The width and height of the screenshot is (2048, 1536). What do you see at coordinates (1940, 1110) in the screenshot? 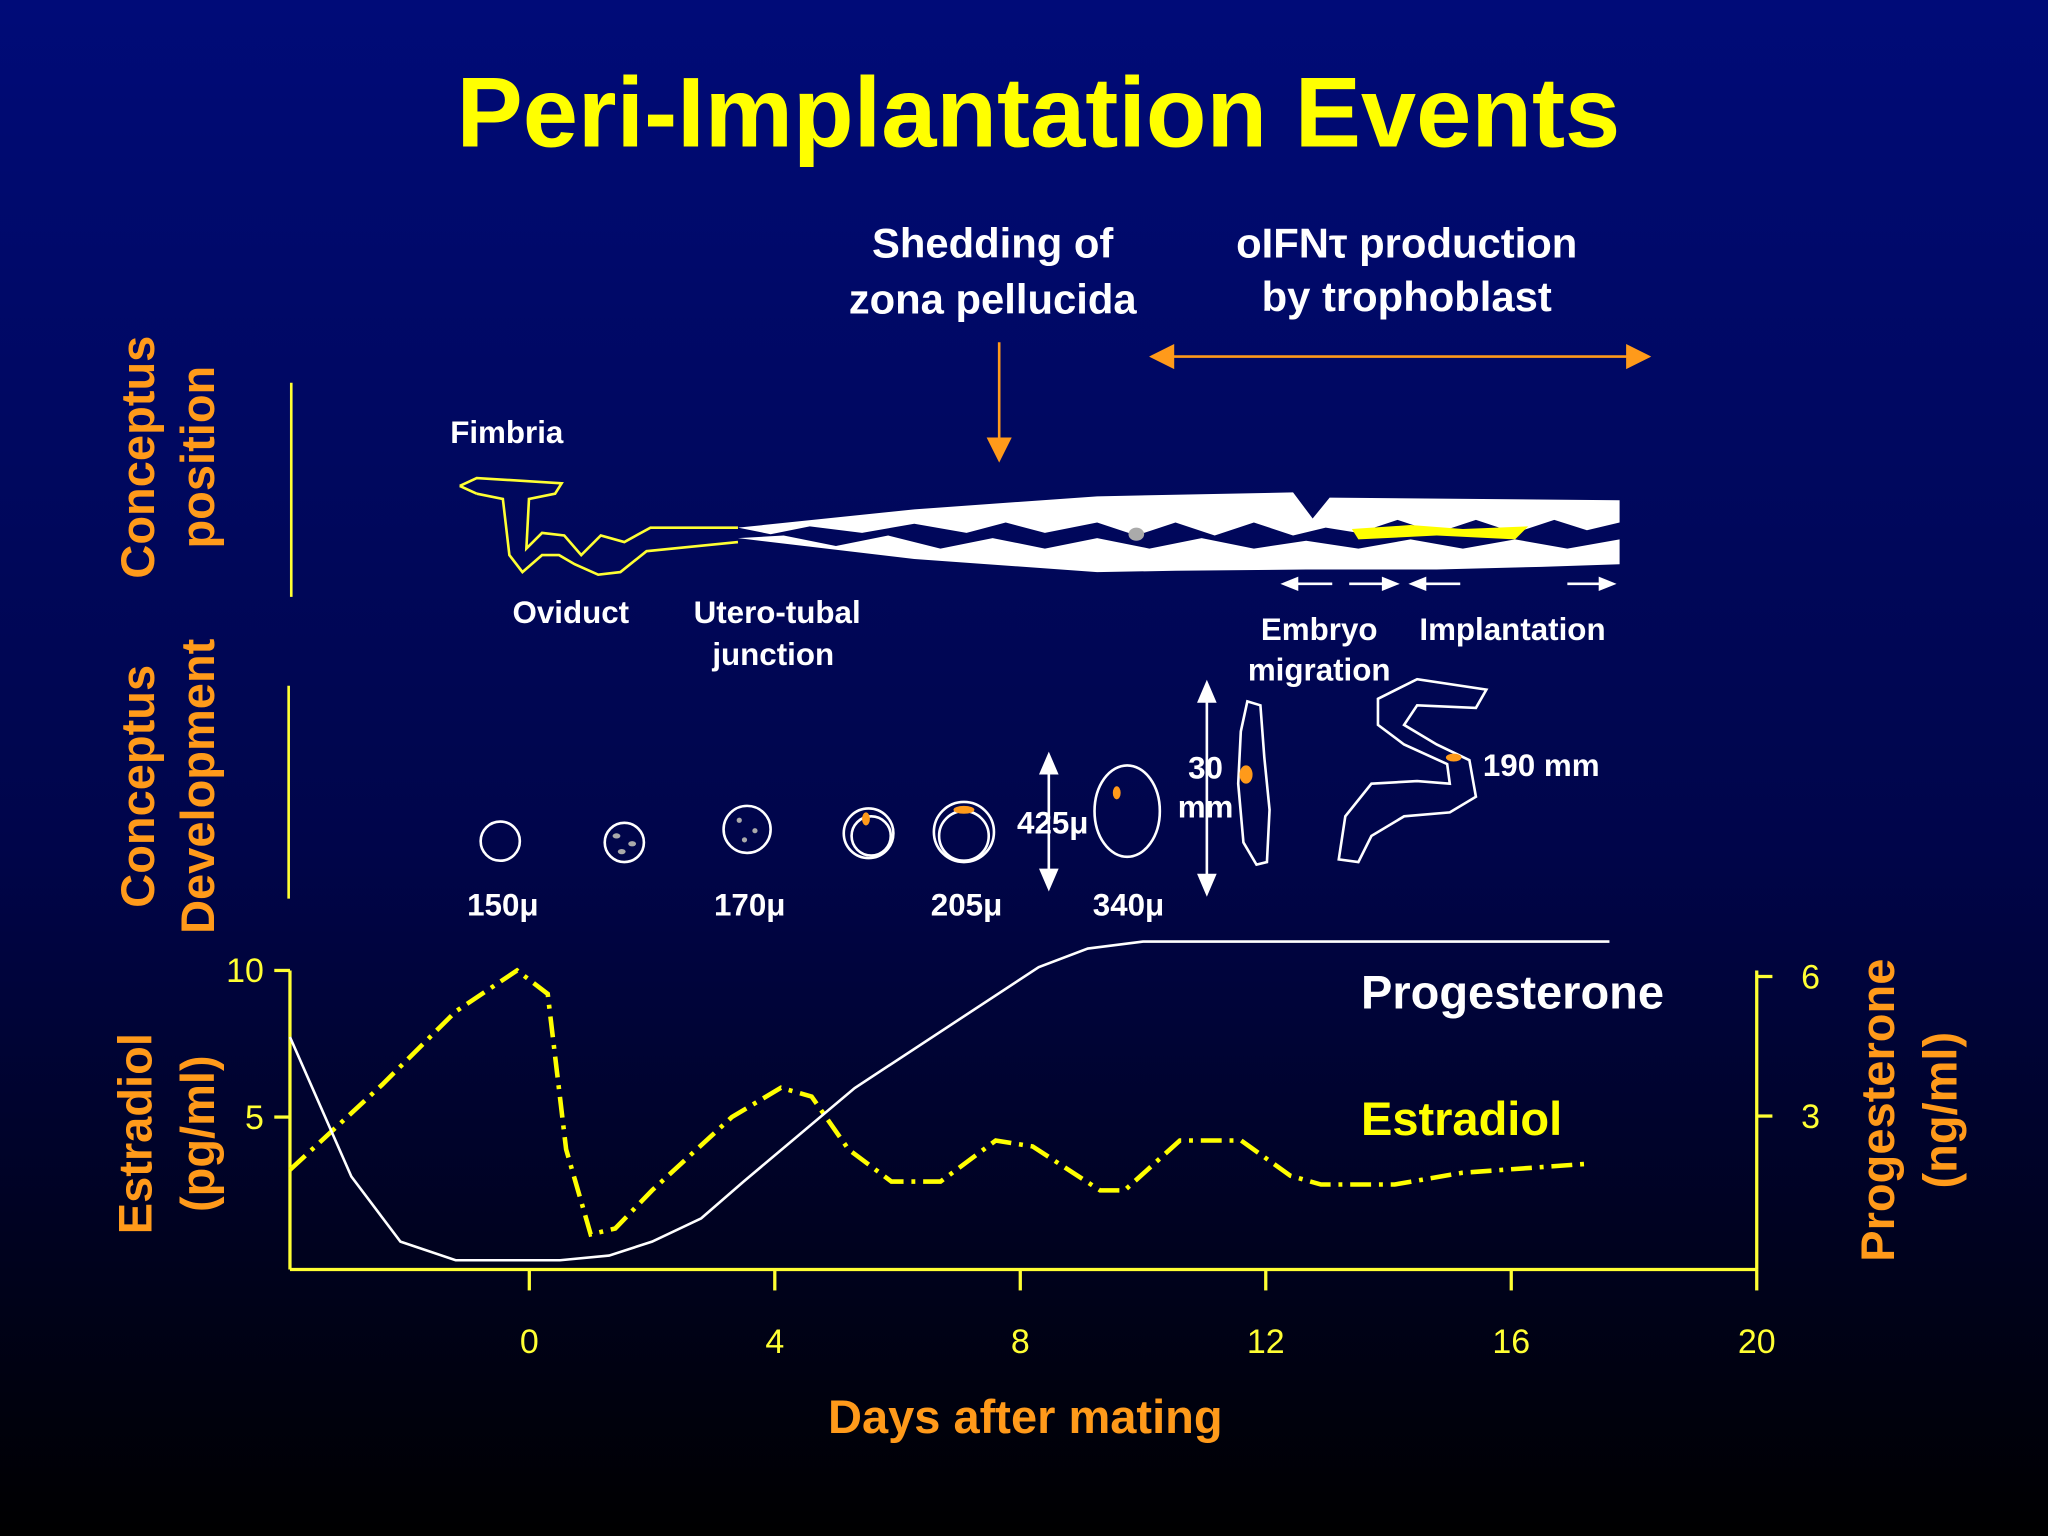
I see `y2-axis-label: (ng/ml)` at bounding box center [1940, 1110].